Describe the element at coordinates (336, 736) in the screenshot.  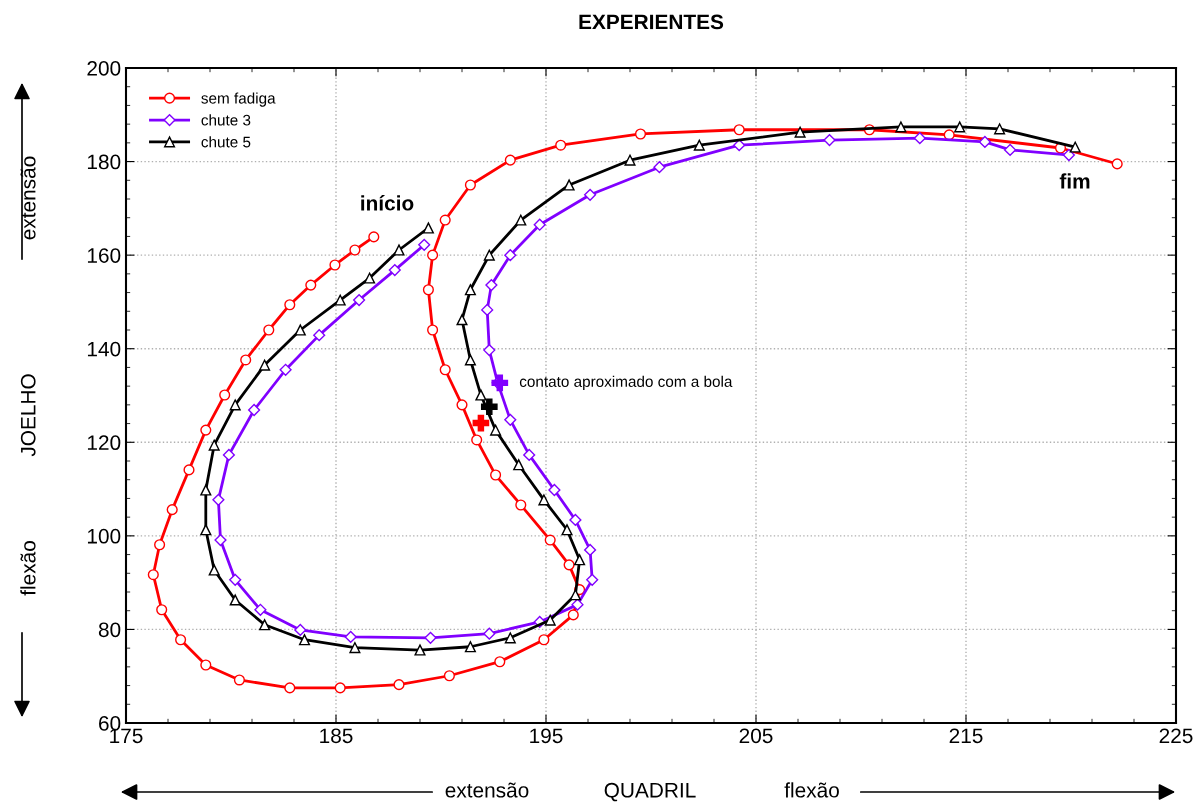
I see `x-tick-label: 185` at that location.